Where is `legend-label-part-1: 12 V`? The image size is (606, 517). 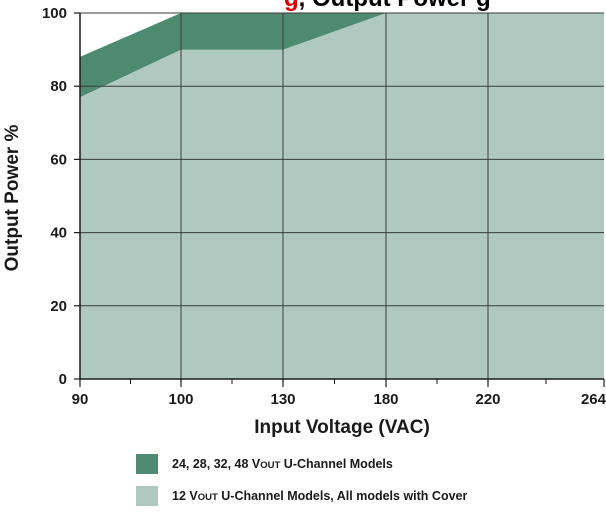
legend-label-part-1: 12 V is located at coordinates (185, 495).